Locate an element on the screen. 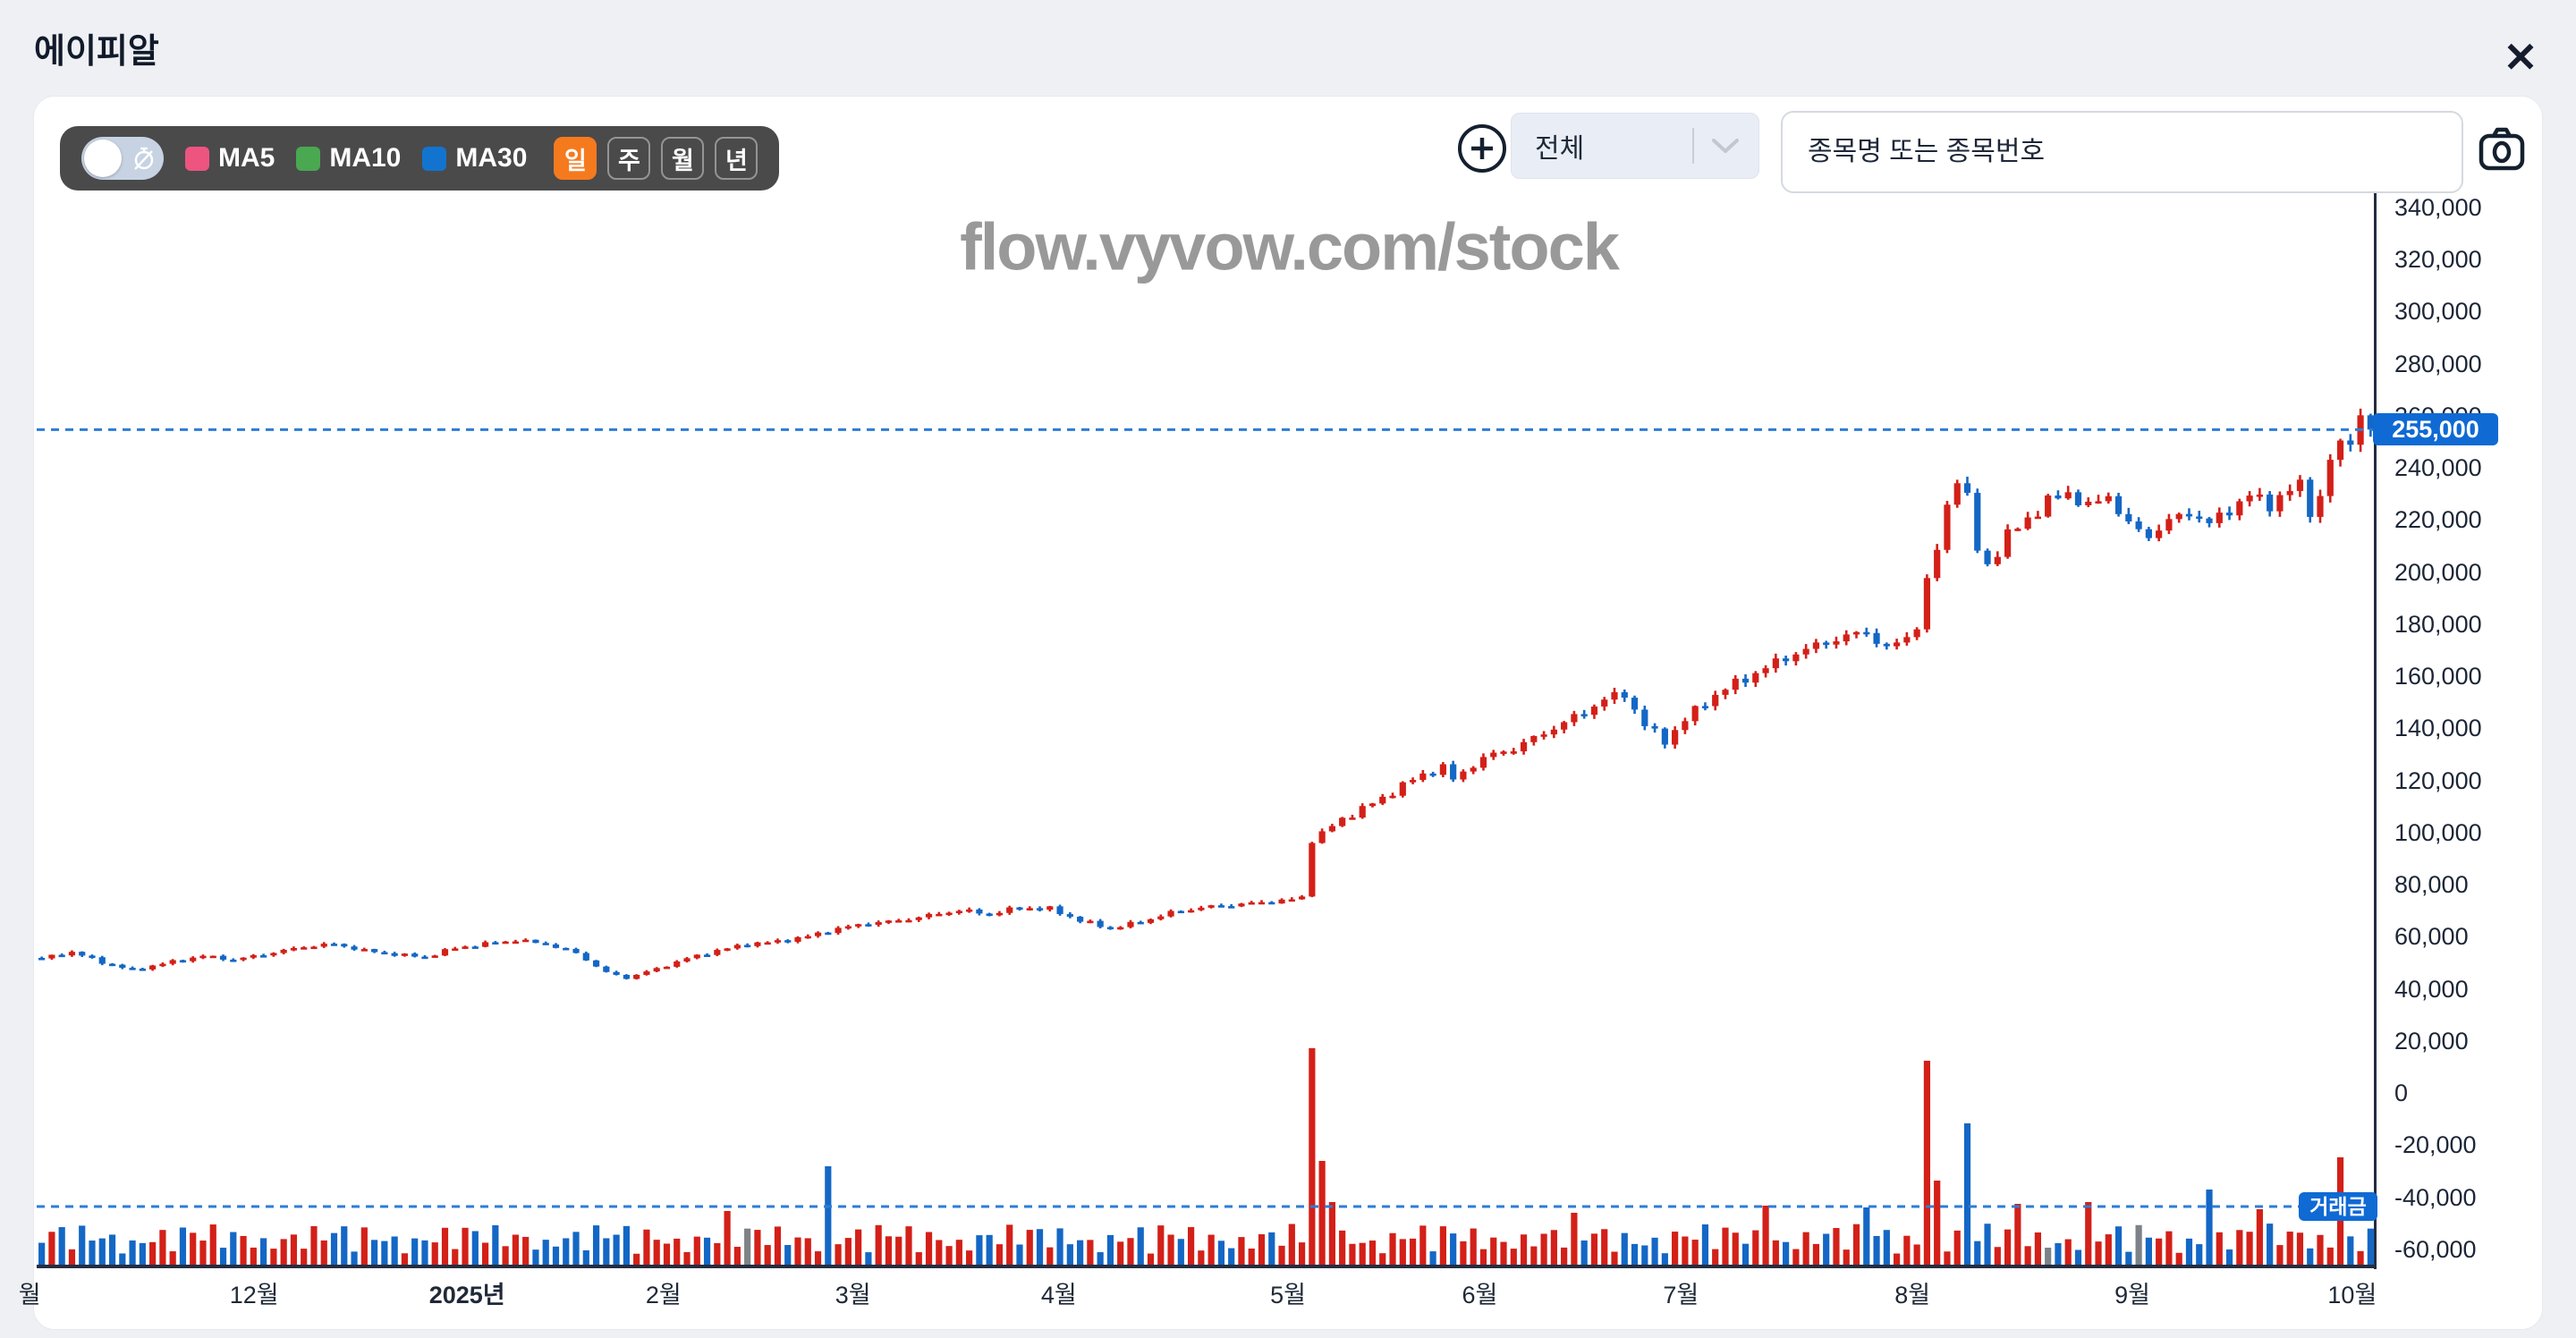 The image size is (2576, 1338). stock-search-input is located at coordinates (2122, 152).